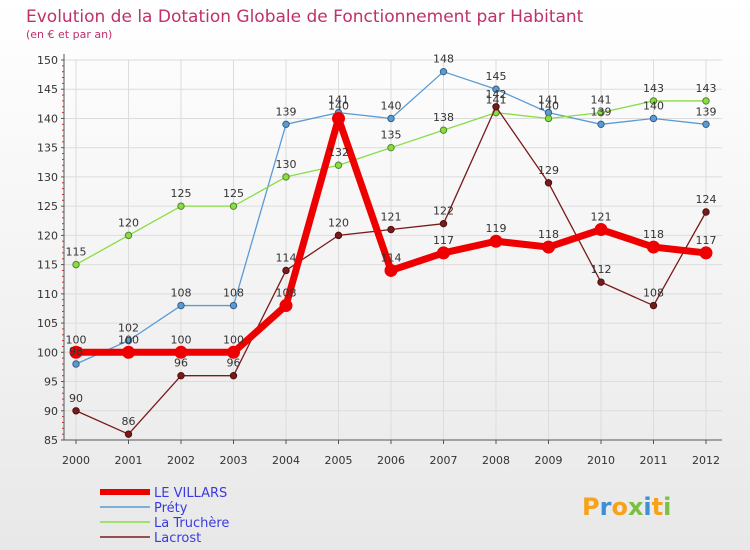 The image size is (750, 550). I want to click on x-tick-label: 2000, so click(76, 460).